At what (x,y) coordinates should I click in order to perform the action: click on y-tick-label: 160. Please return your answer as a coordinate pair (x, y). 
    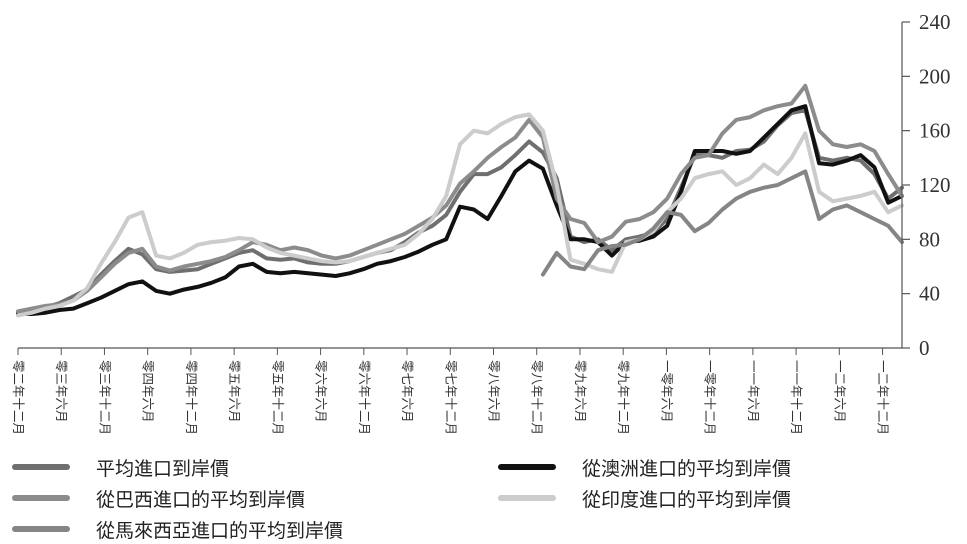
    Looking at the image, I should click on (935, 131).